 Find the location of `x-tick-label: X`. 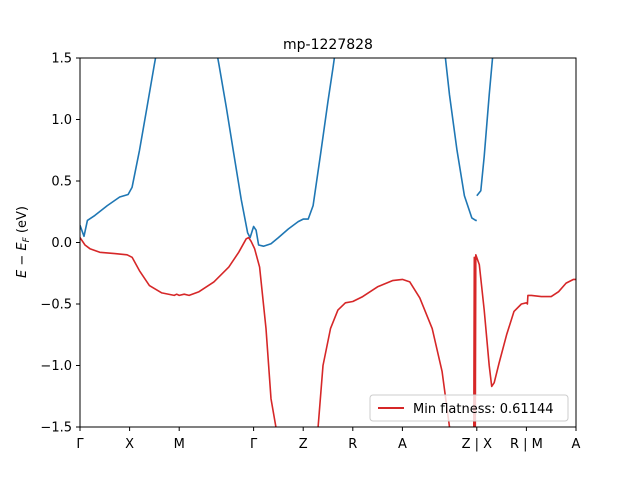

x-tick-label: X is located at coordinates (129, 444).